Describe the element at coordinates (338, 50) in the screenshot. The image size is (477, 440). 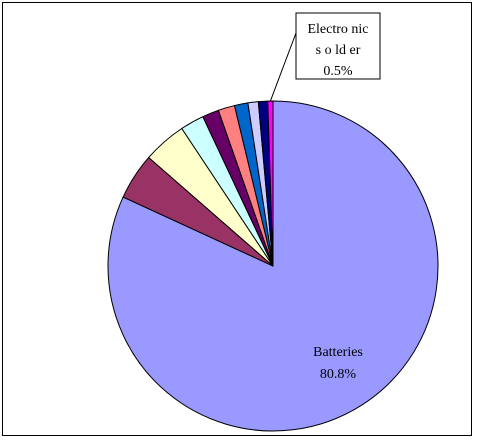
I see `electronic-solder-label-line2: s o ld er` at that location.